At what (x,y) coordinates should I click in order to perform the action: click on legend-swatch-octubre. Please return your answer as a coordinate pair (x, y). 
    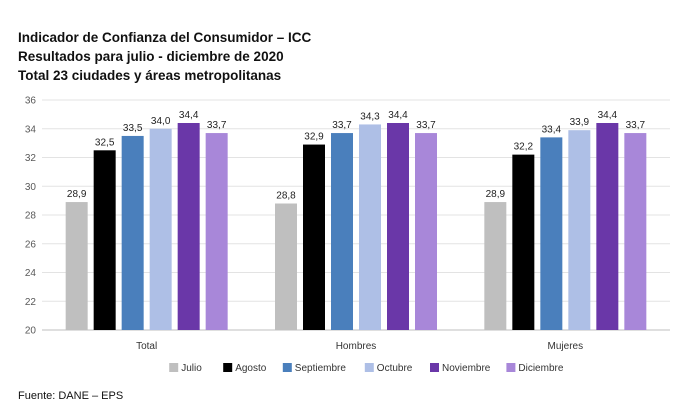
    Looking at the image, I should click on (369, 367).